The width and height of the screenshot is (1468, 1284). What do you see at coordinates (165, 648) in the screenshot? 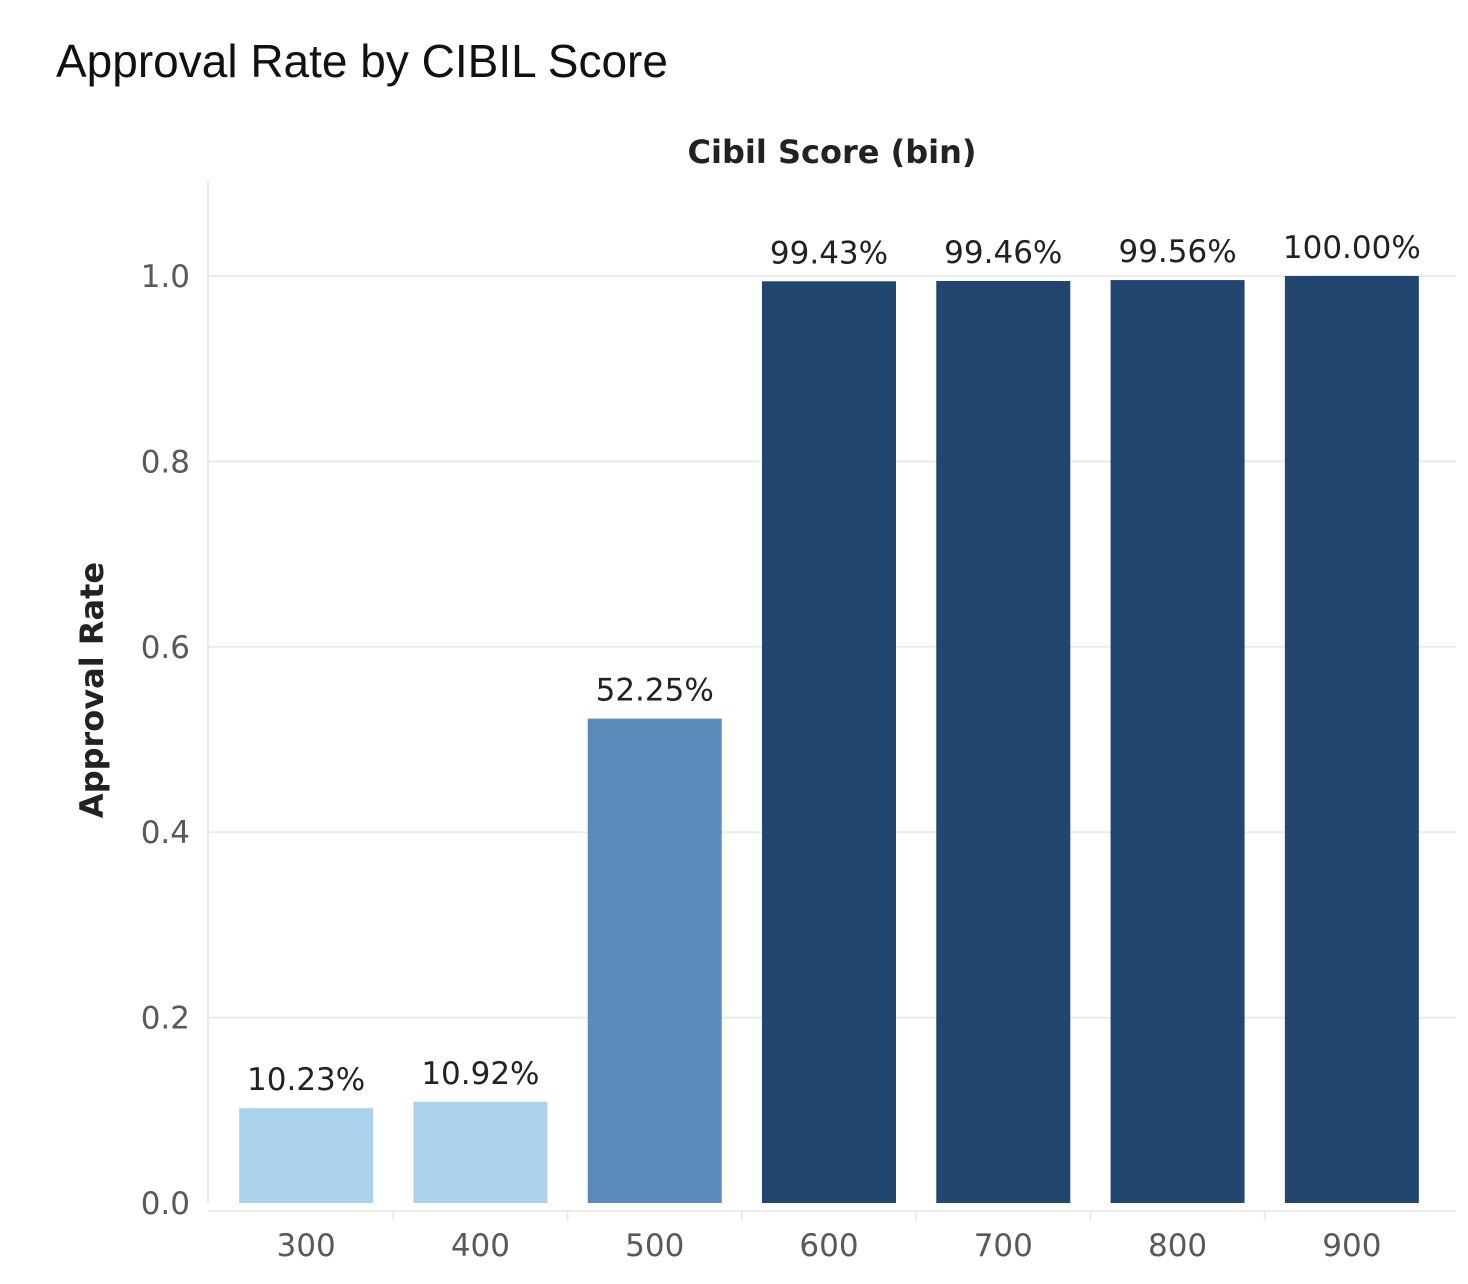
I see `y-tick-label: 0.6` at bounding box center [165, 648].